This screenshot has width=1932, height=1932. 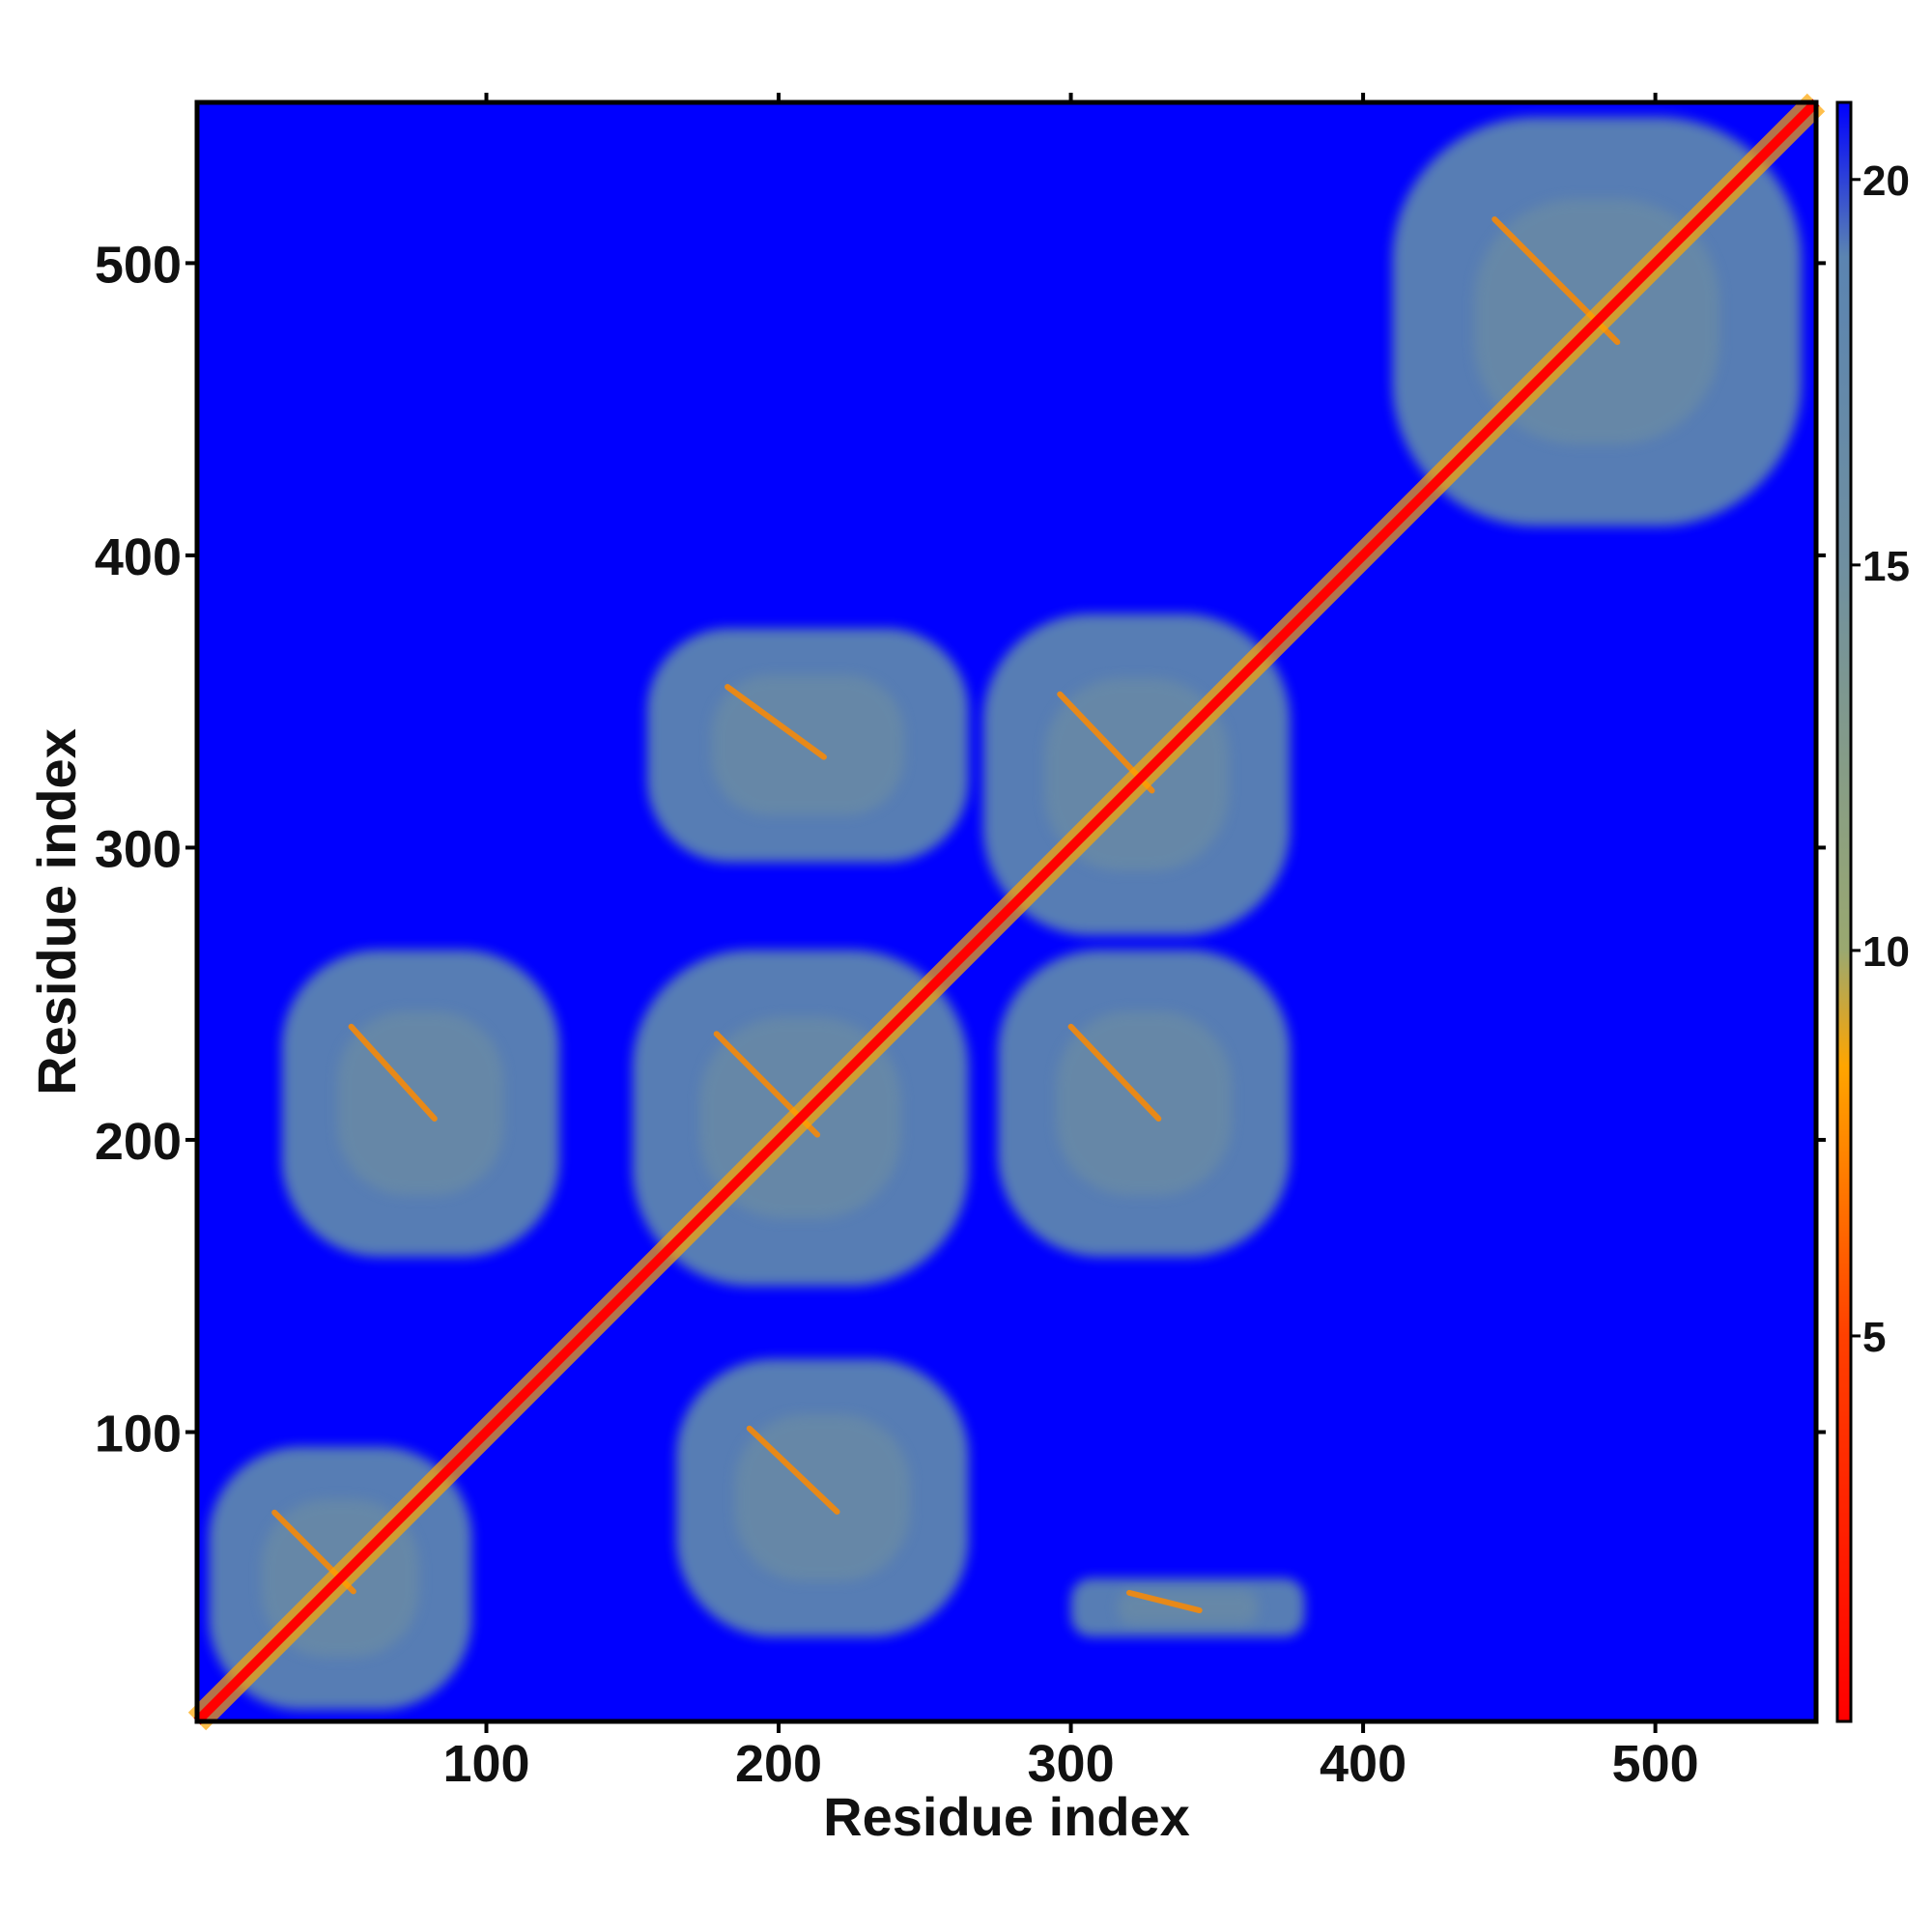 I want to click on x-tick-label: 300, so click(x=1071, y=1764).